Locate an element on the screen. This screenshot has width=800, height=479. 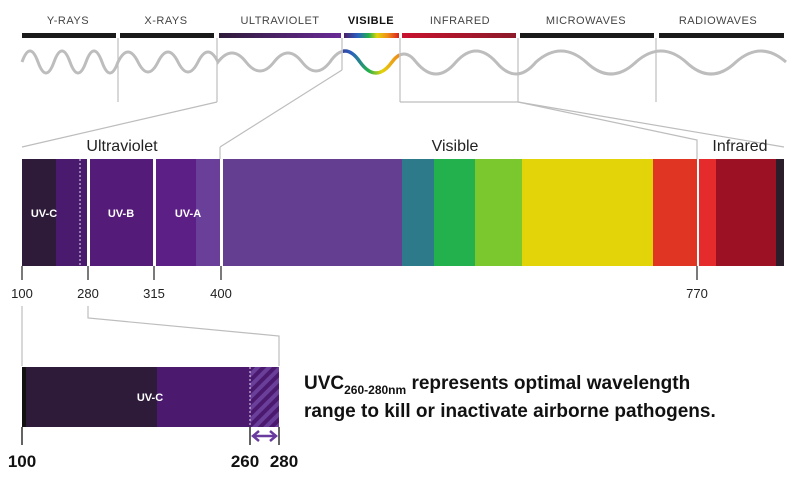
band-label-visible: VISIBLE is located at coordinates (371, 21).